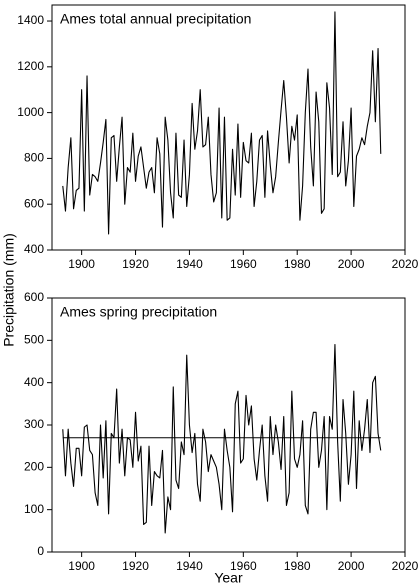  What do you see at coordinates (155, 19) in the screenshot?
I see `chart-title: Ames total annual precipitation` at bounding box center [155, 19].